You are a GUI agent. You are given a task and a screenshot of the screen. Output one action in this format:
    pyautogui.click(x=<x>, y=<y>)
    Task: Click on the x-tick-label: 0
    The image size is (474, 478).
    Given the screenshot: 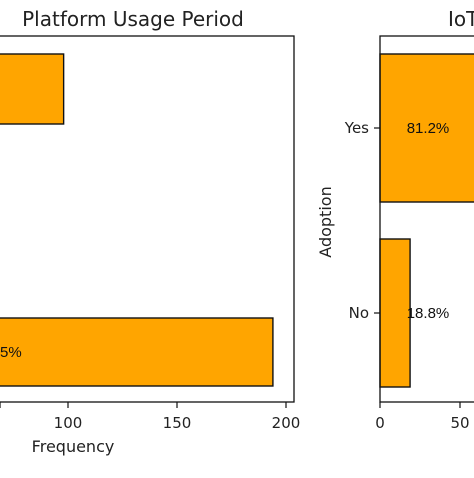 What is the action you would take?
    pyautogui.click(x=380, y=423)
    